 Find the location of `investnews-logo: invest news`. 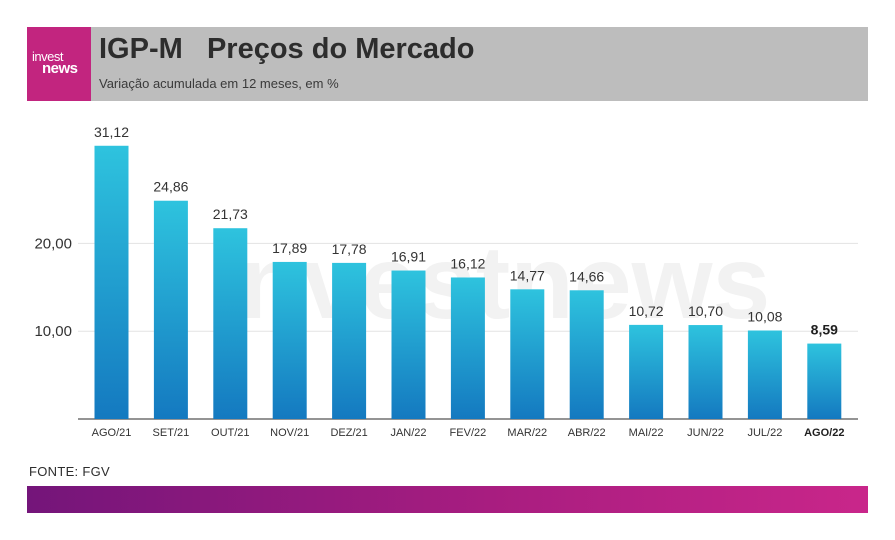

investnews-logo: invest news is located at coordinates (59, 64).